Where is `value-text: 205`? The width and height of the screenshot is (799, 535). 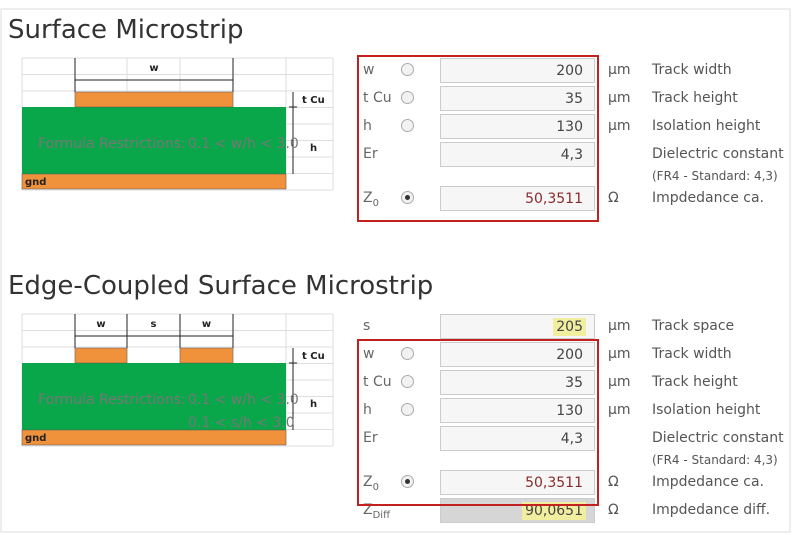 value-text: 205 is located at coordinates (569, 327).